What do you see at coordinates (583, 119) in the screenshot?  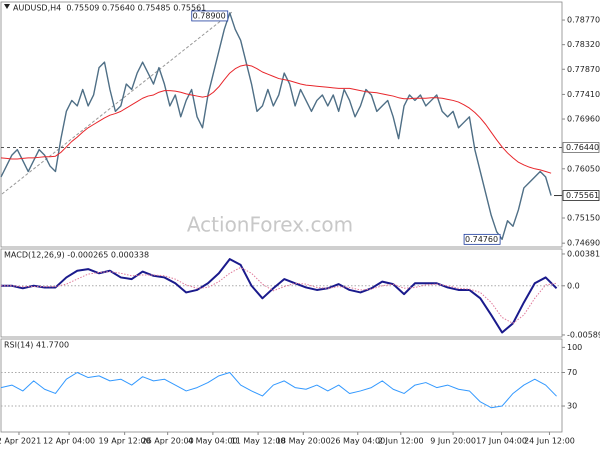 I see `y-tick-label: 0.76960` at bounding box center [583, 119].